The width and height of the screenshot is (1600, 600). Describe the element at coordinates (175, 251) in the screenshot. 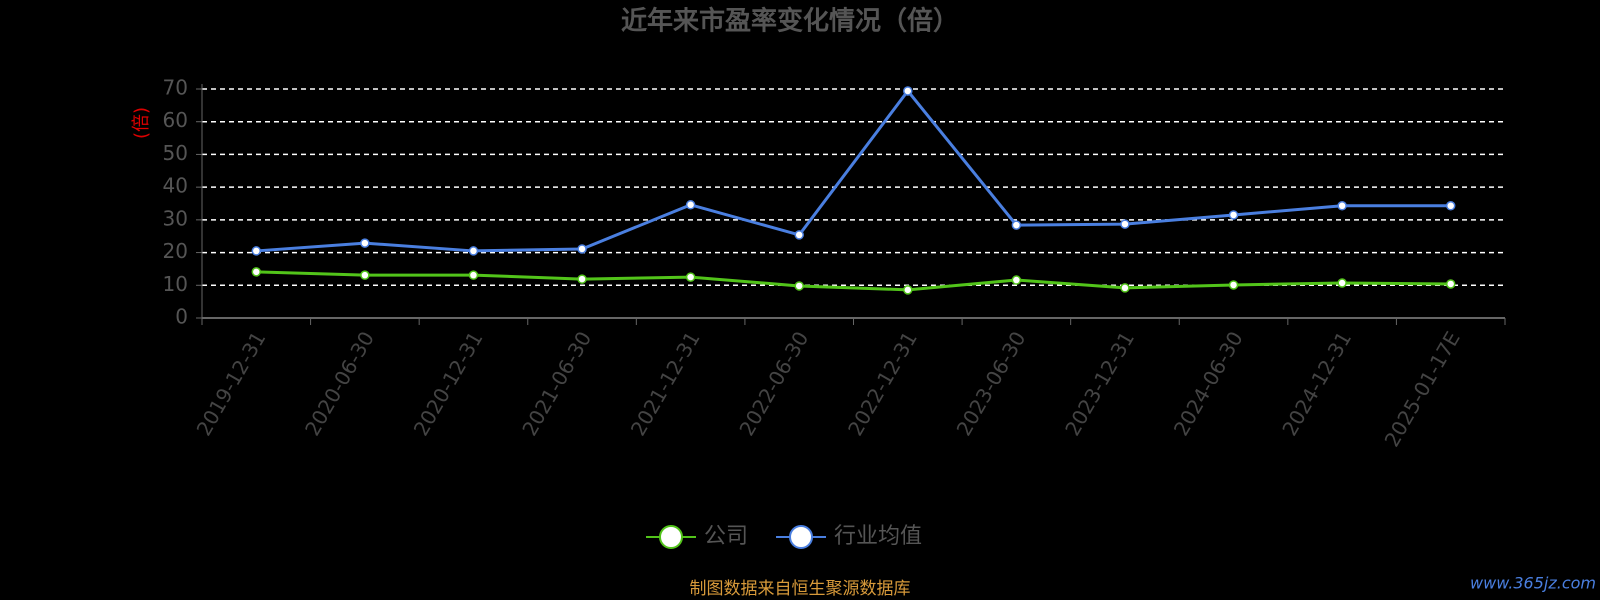

I see `y-tick-label: 20` at that location.